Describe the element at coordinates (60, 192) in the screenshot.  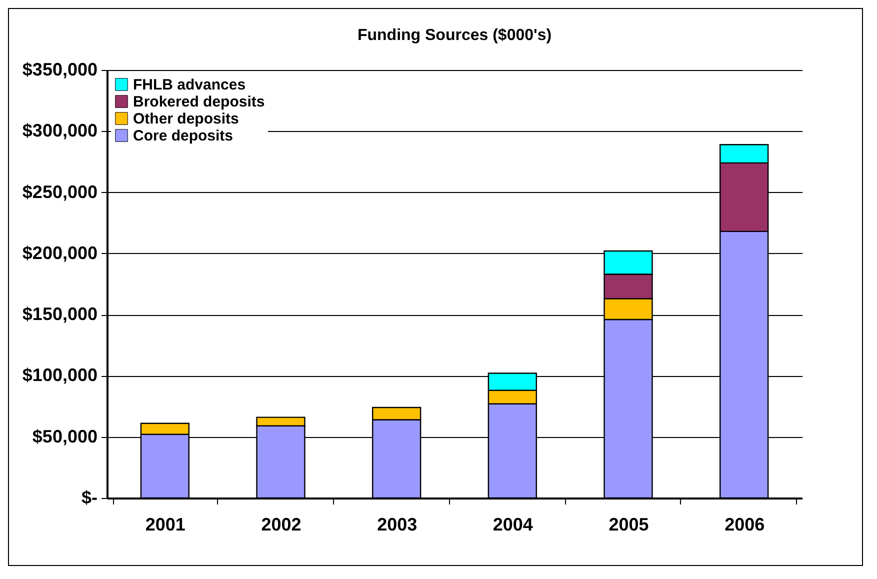
I see `y-tick-label: $250,000` at that location.